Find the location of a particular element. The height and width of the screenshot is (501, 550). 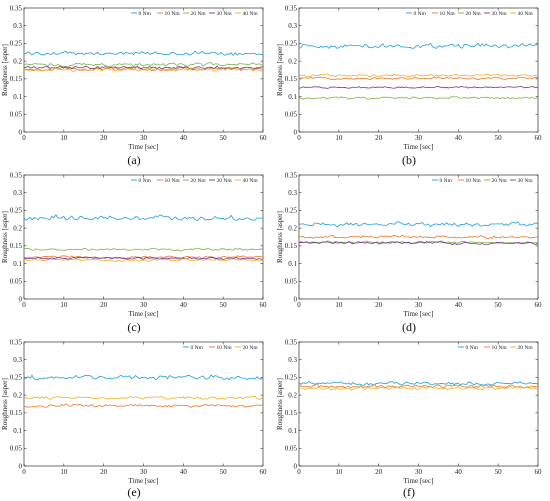

caption-a: (a) is located at coordinates (134, 160).